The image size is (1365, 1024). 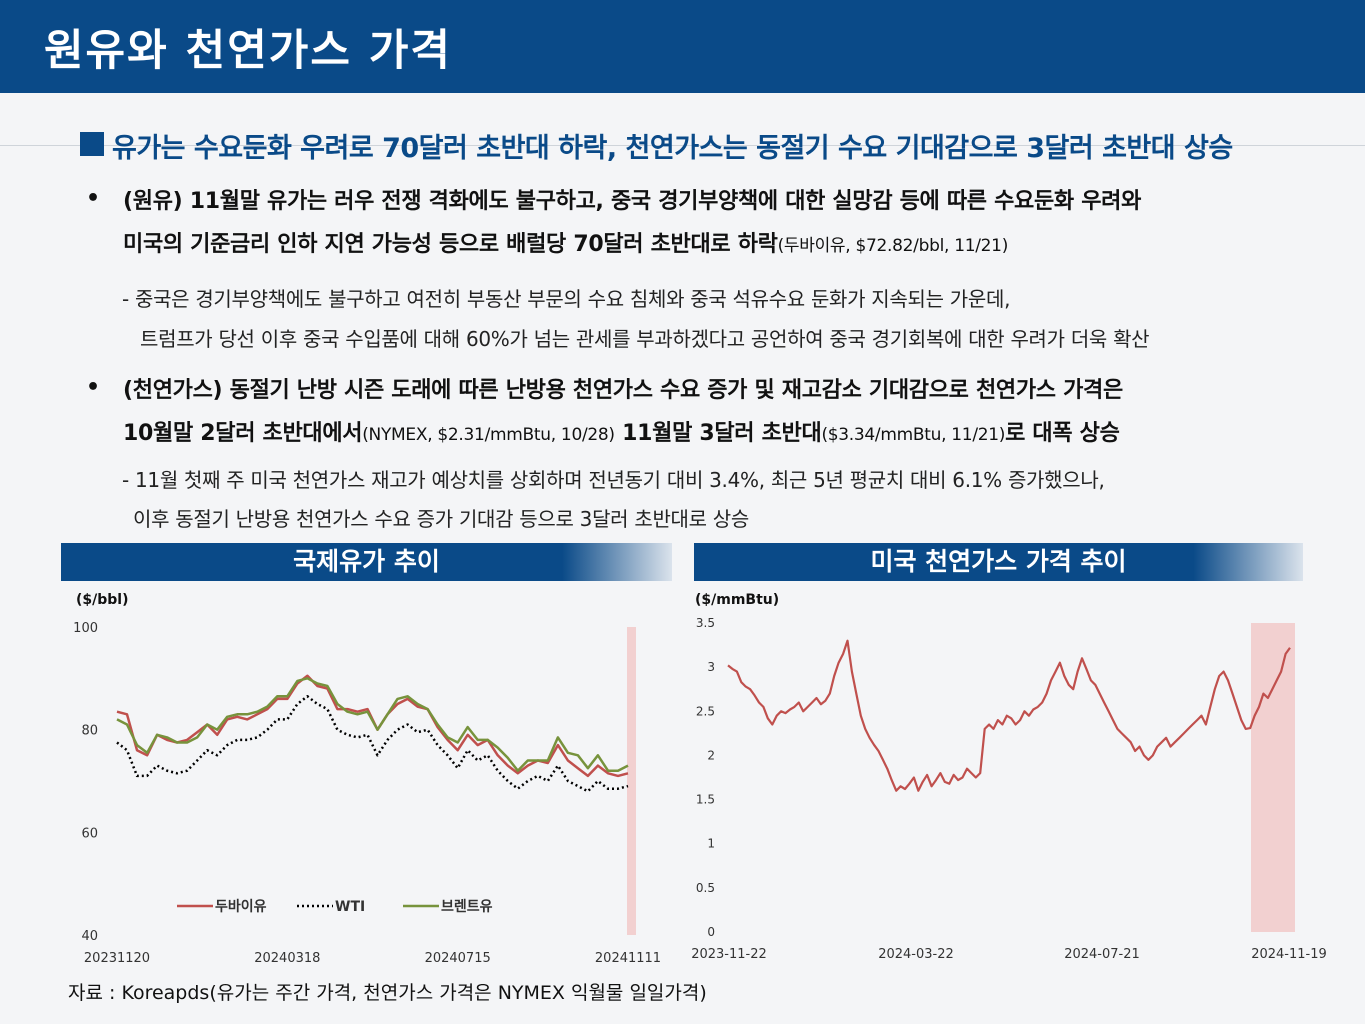 What do you see at coordinates (627, 958) in the screenshot?
I see `x-tick-label: 20241111` at bounding box center [627, 958].